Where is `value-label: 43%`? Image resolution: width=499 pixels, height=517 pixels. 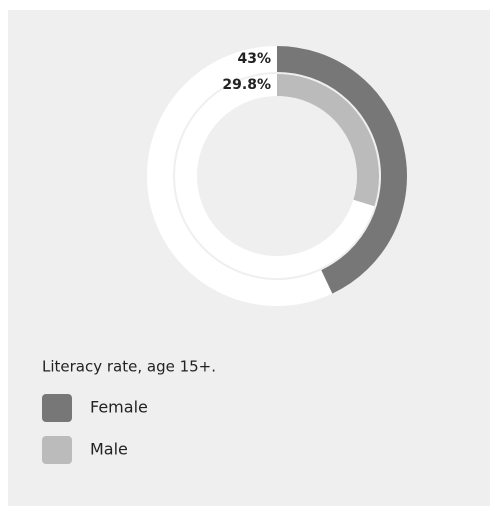 value-label: 43% is located at coordinates (254, 59).